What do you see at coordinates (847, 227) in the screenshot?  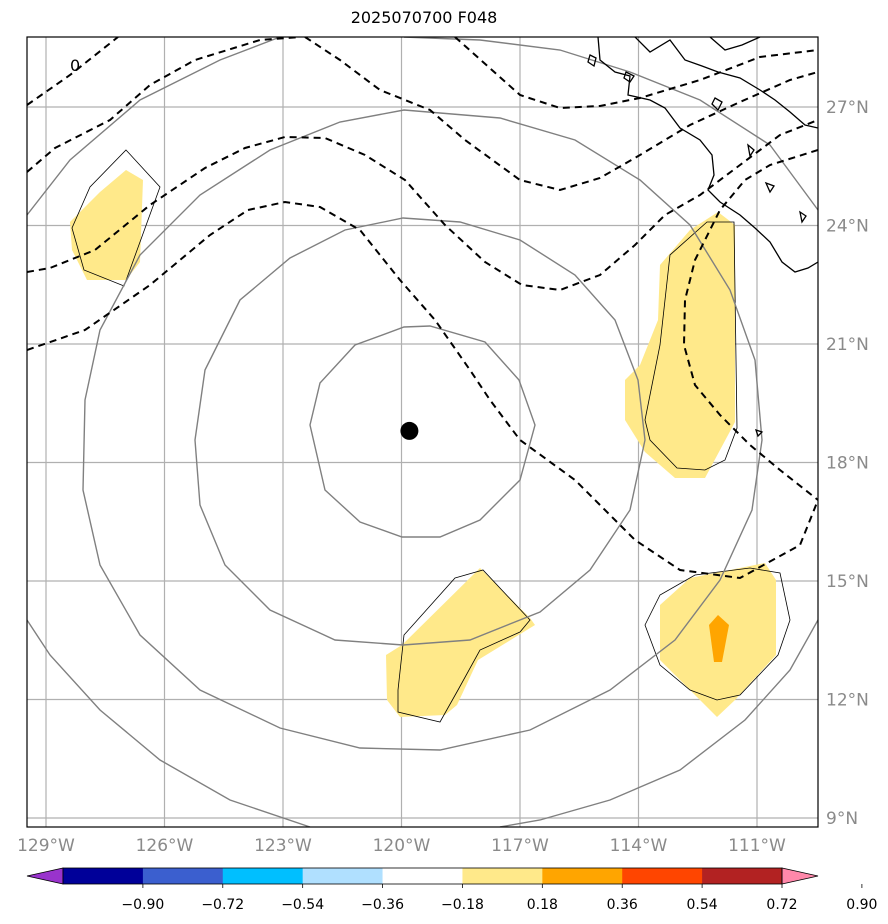 I see `lat-tick-label: 24°N` at bounding box center [847, 227].